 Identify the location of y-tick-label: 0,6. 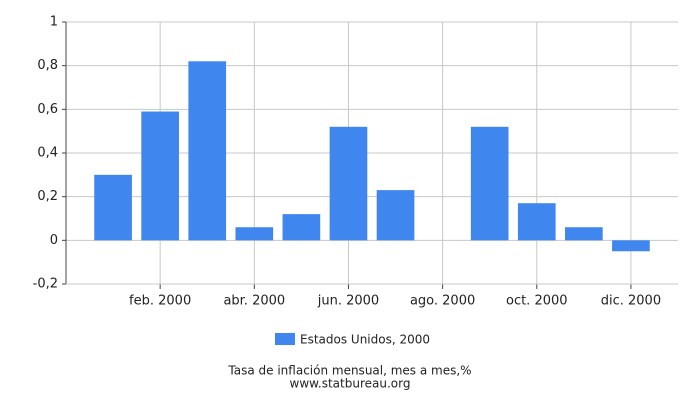
(47, 109).